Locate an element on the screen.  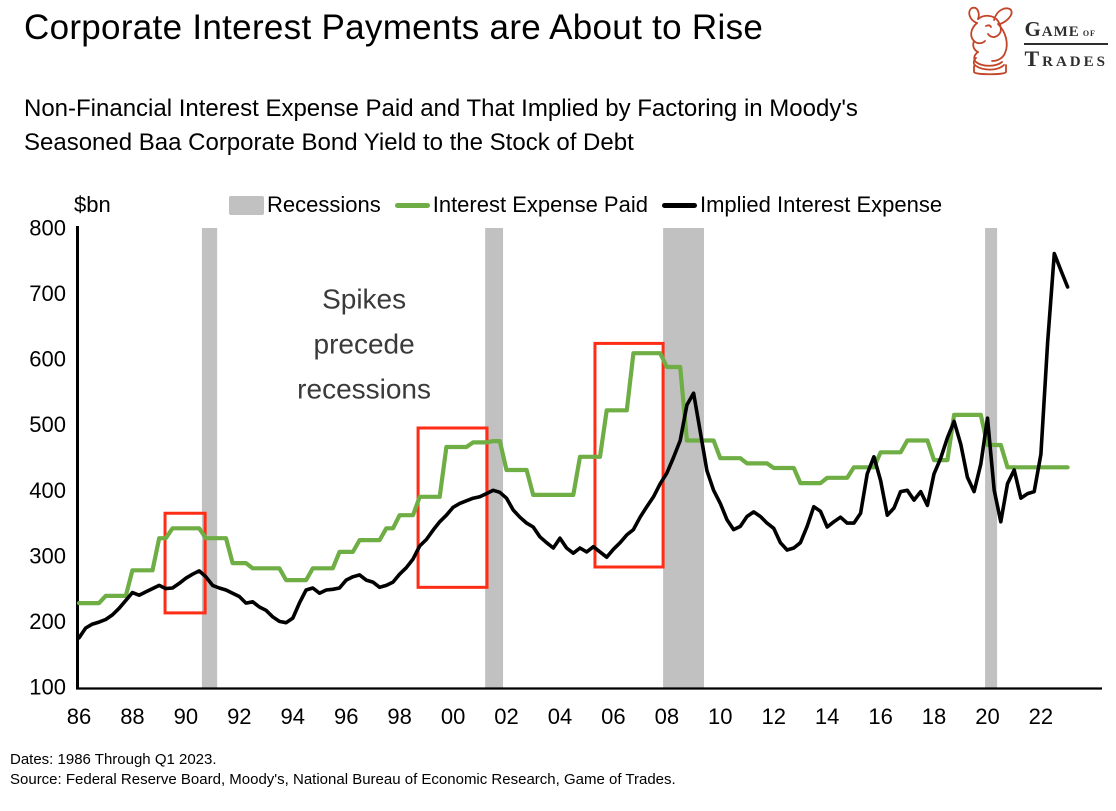
logo-wordmark-top: Game of is located at coordinates (1066, 32).